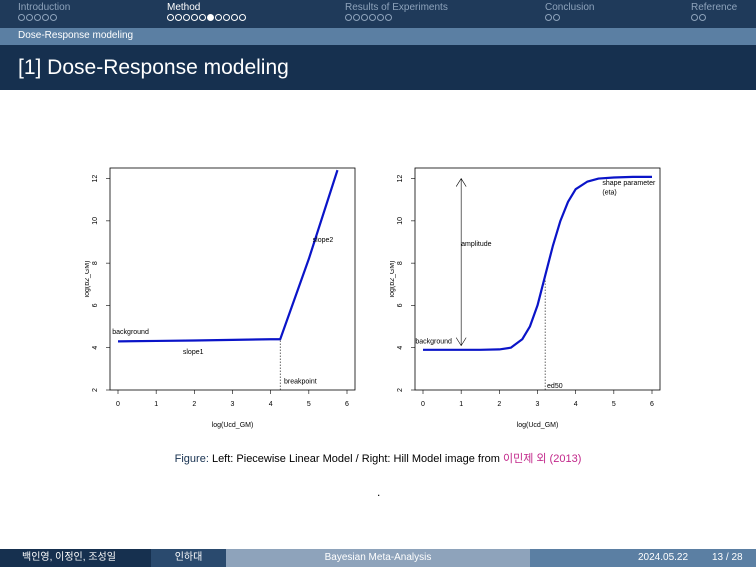 The width and height of the screenshot is (756, 567). I want to click on nav-dots-method, so click(207, 18).